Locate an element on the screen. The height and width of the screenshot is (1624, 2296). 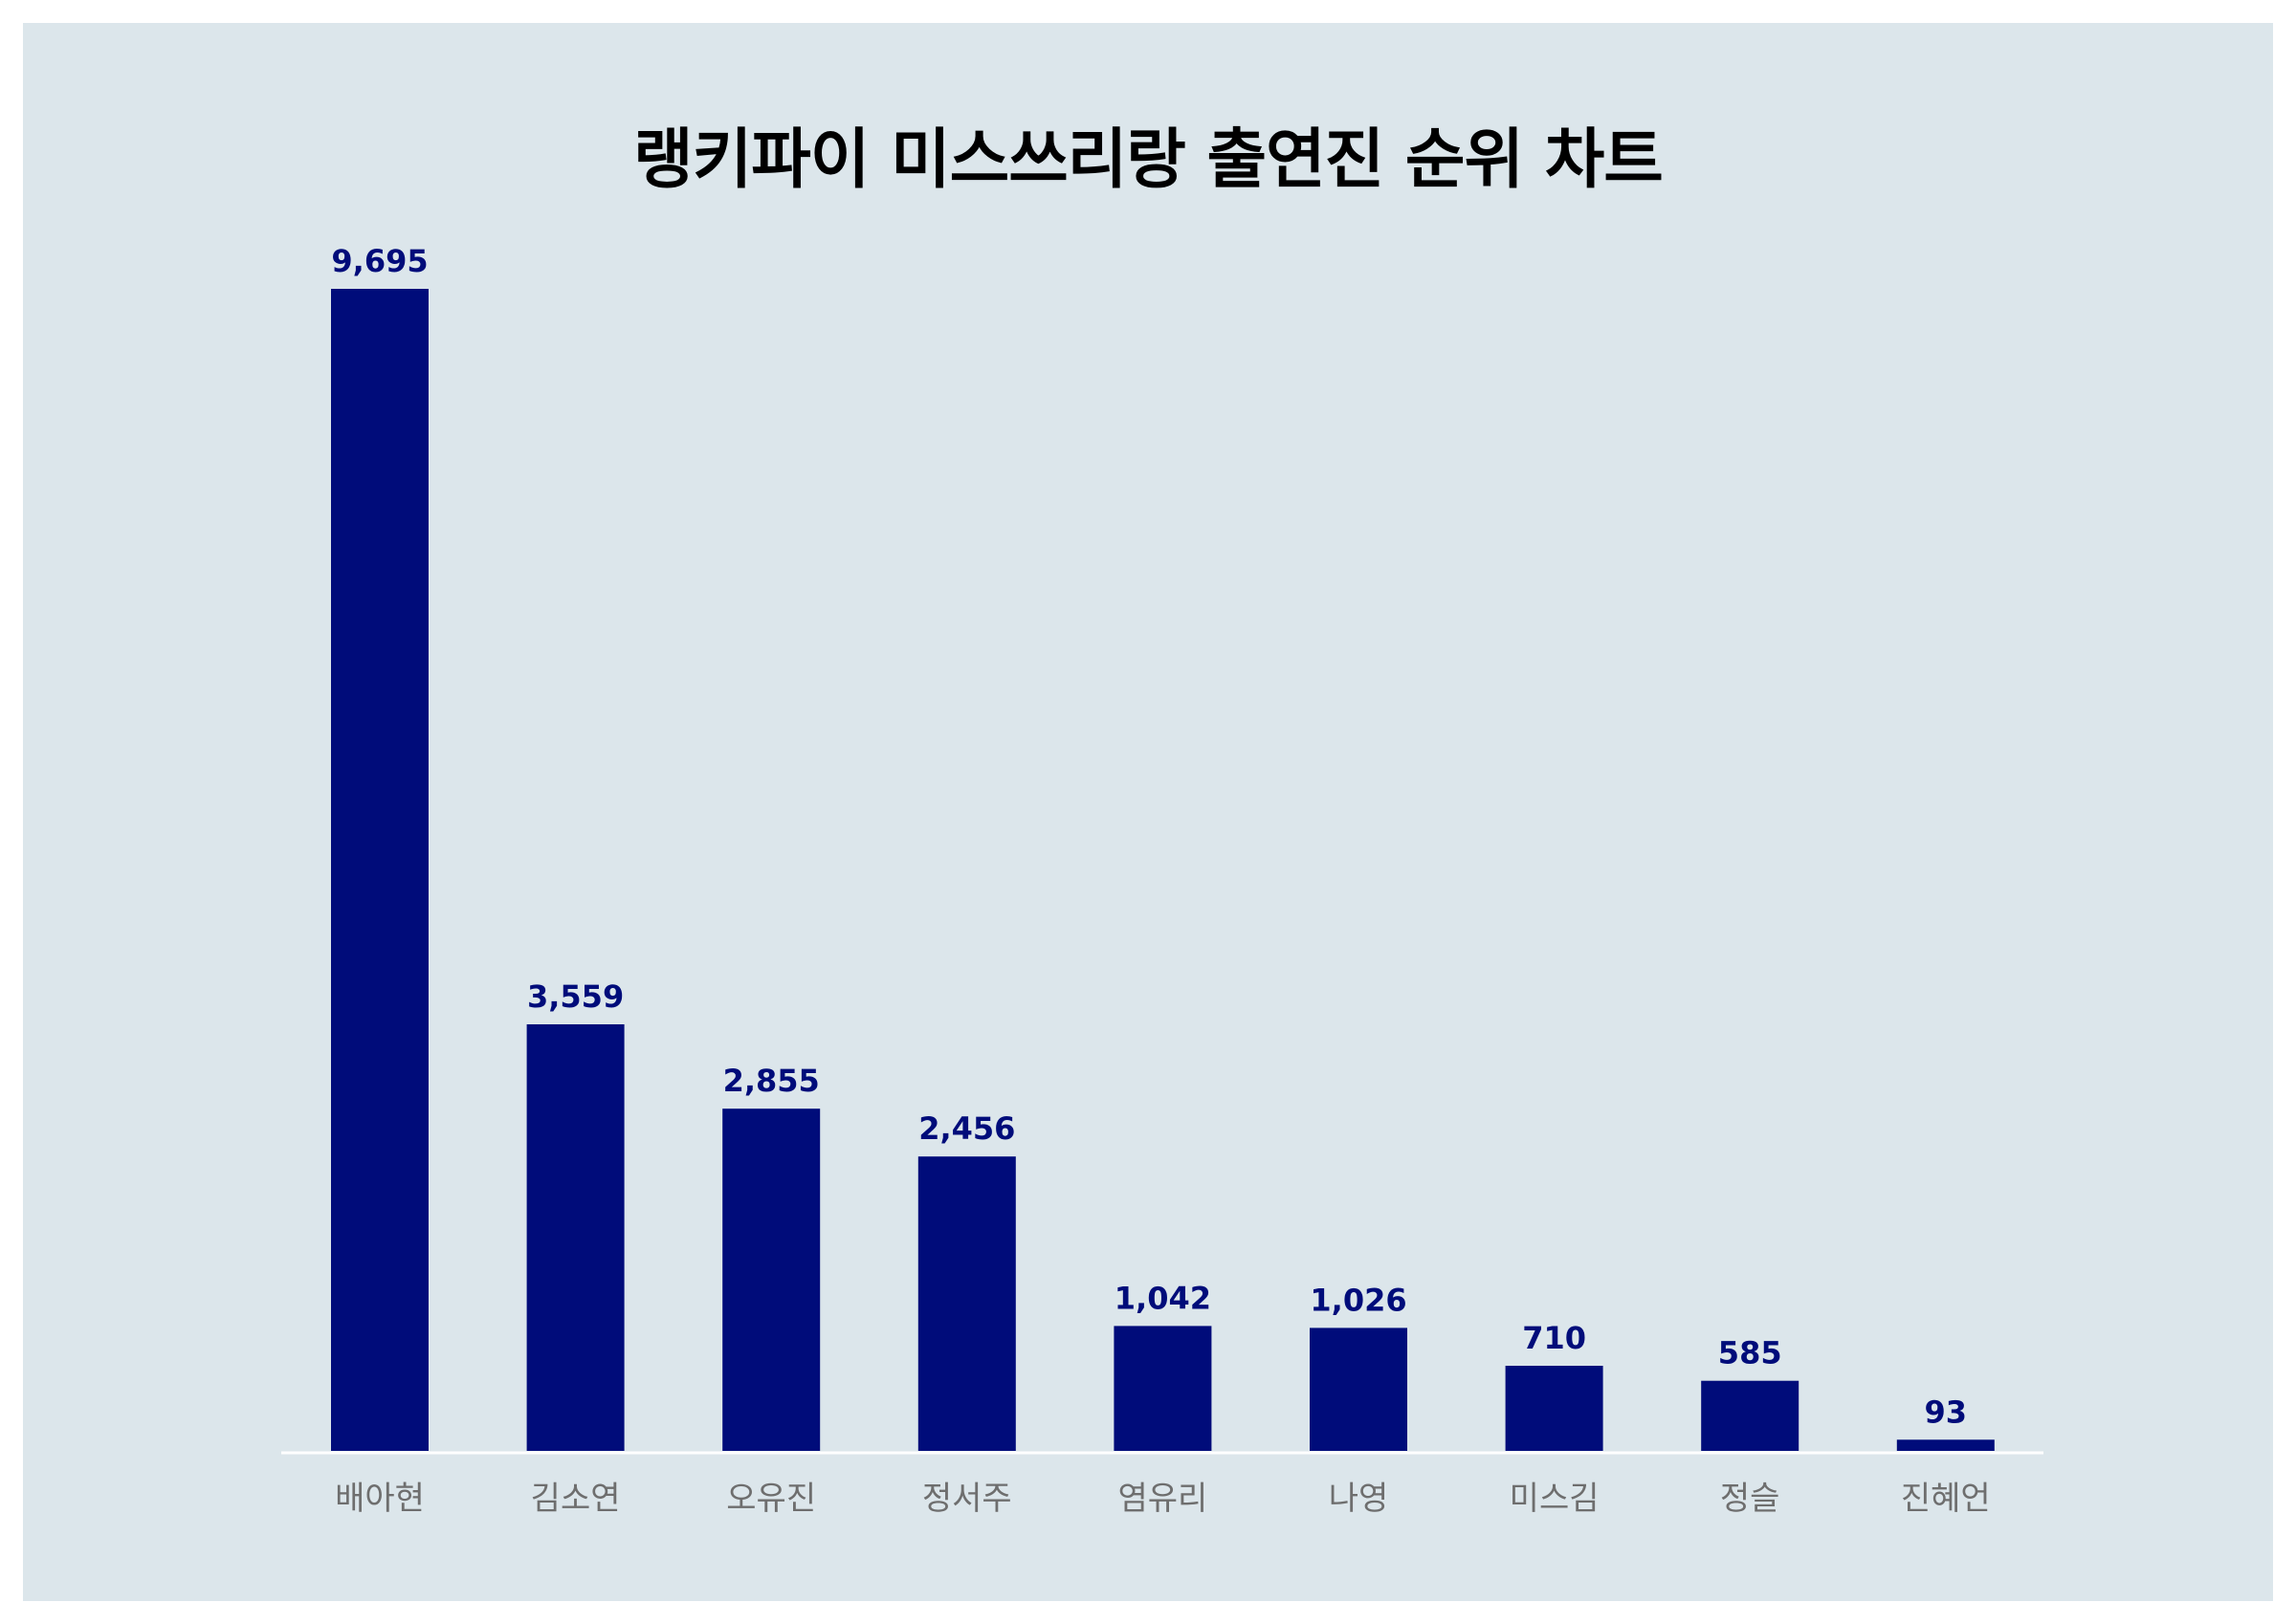
value-label-7: 710 is located at coordinates (1554, 1338).